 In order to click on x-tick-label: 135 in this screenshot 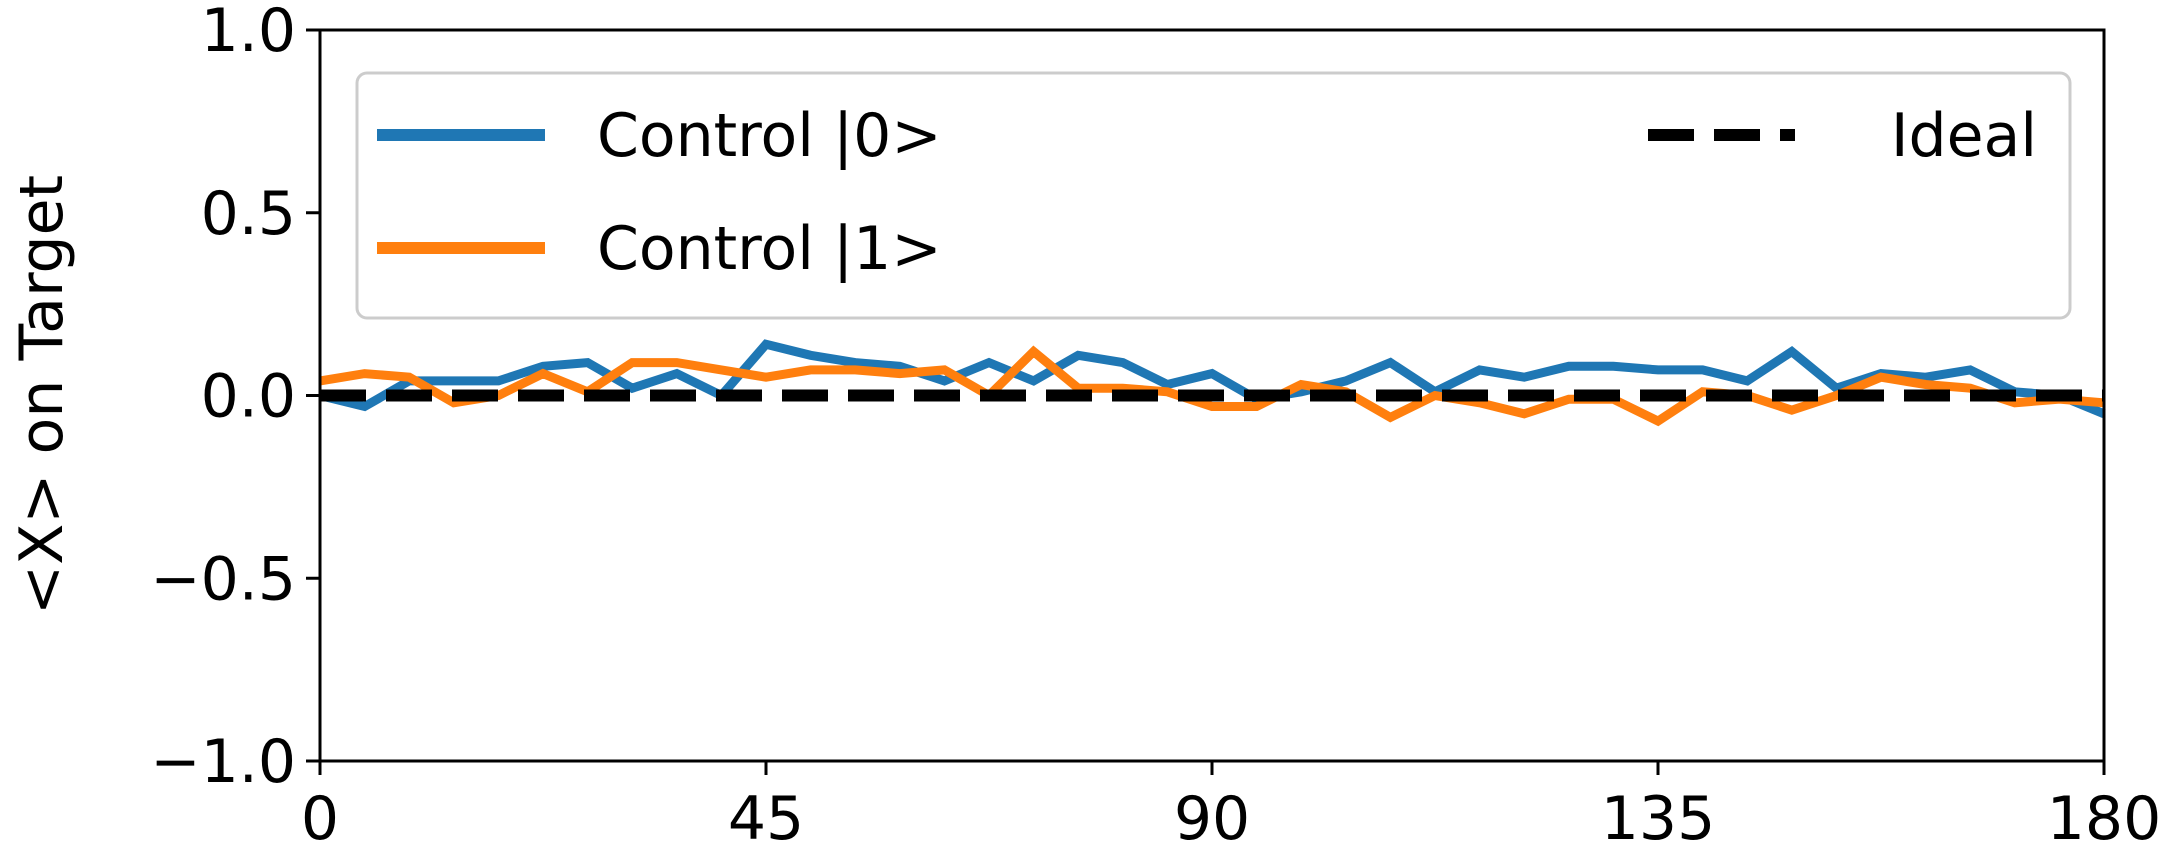, I will do `click(1658, 819)`.